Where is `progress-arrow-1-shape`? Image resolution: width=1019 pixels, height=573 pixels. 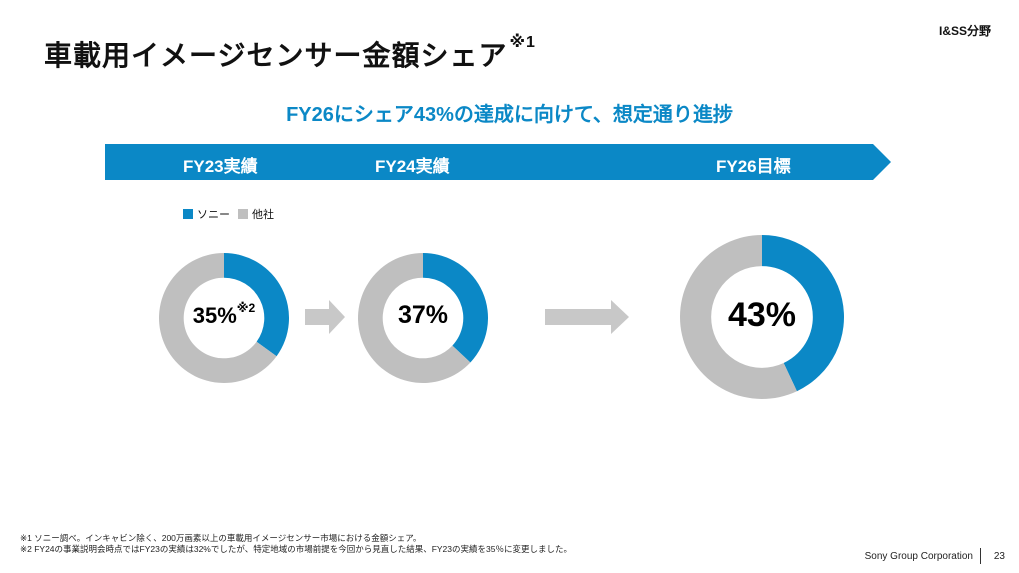 progress-arrow-1-shape is located at coordinates (325, 317).